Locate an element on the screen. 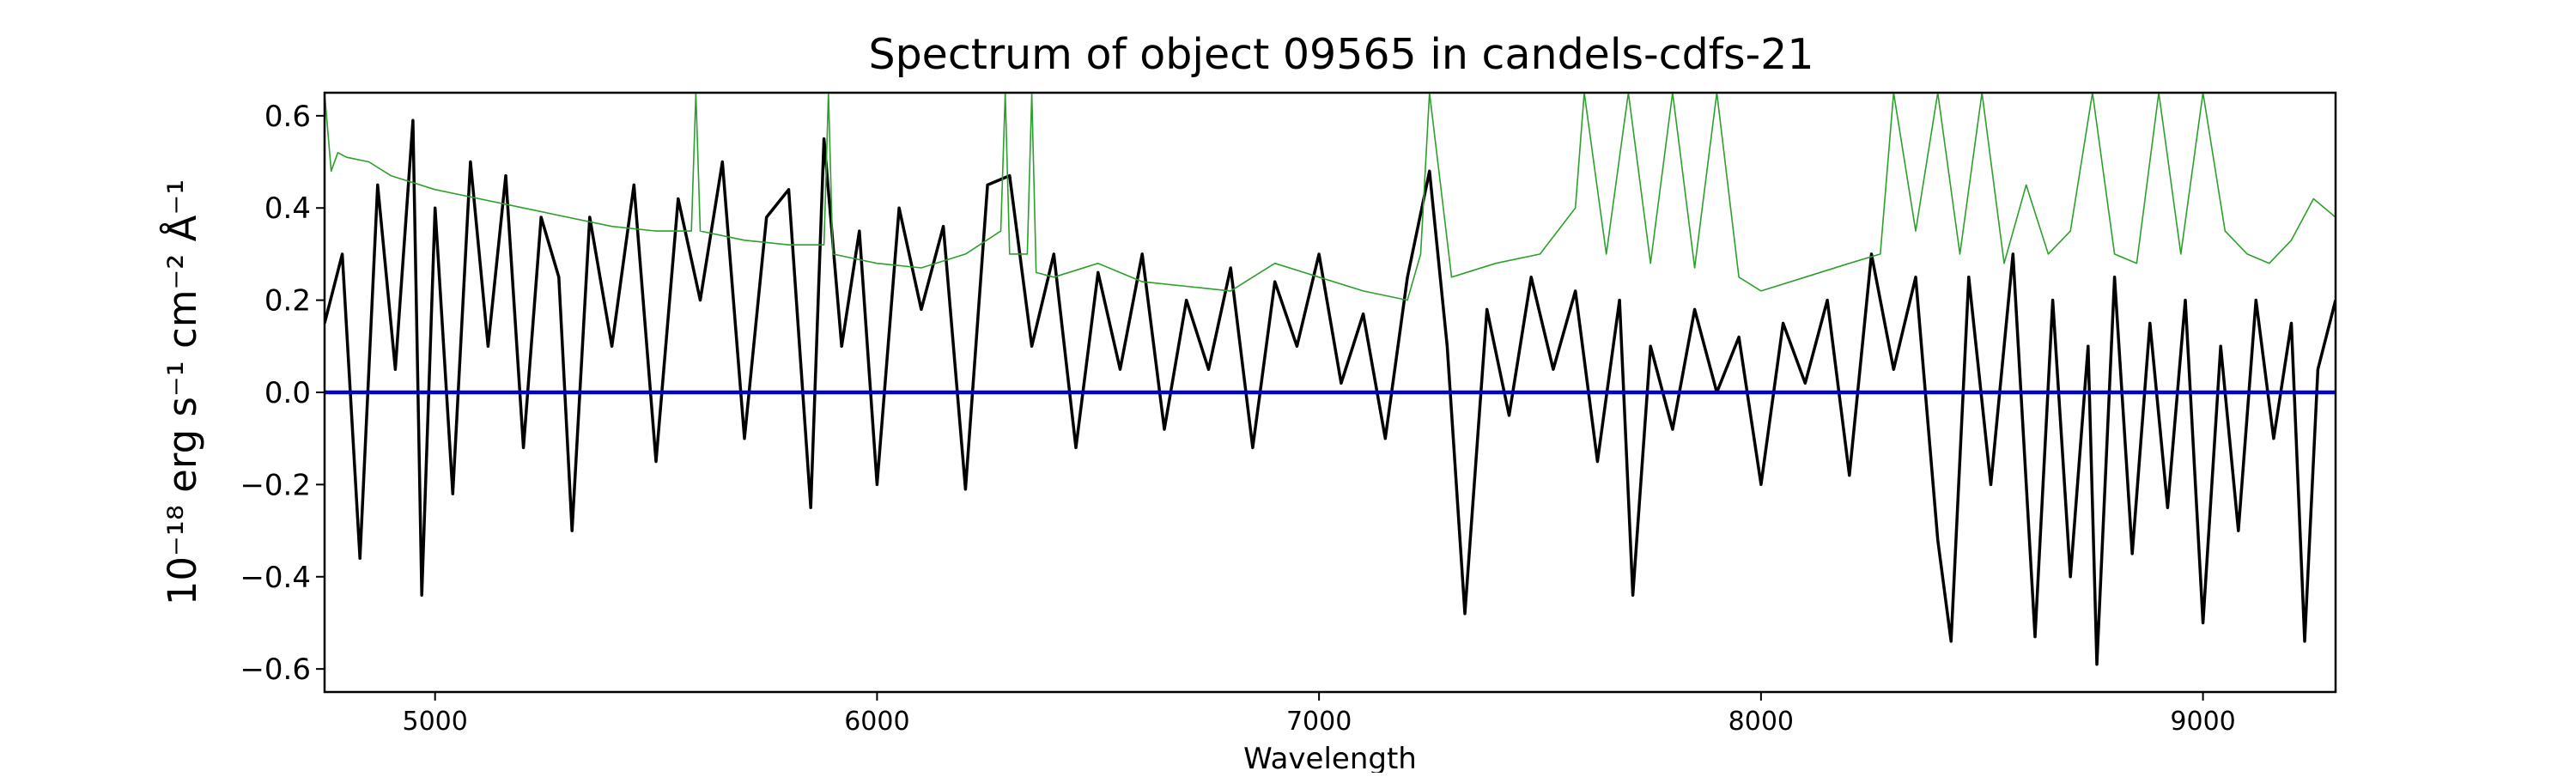  y-tick-label: −0.2 is located at coordinates (275, 485).